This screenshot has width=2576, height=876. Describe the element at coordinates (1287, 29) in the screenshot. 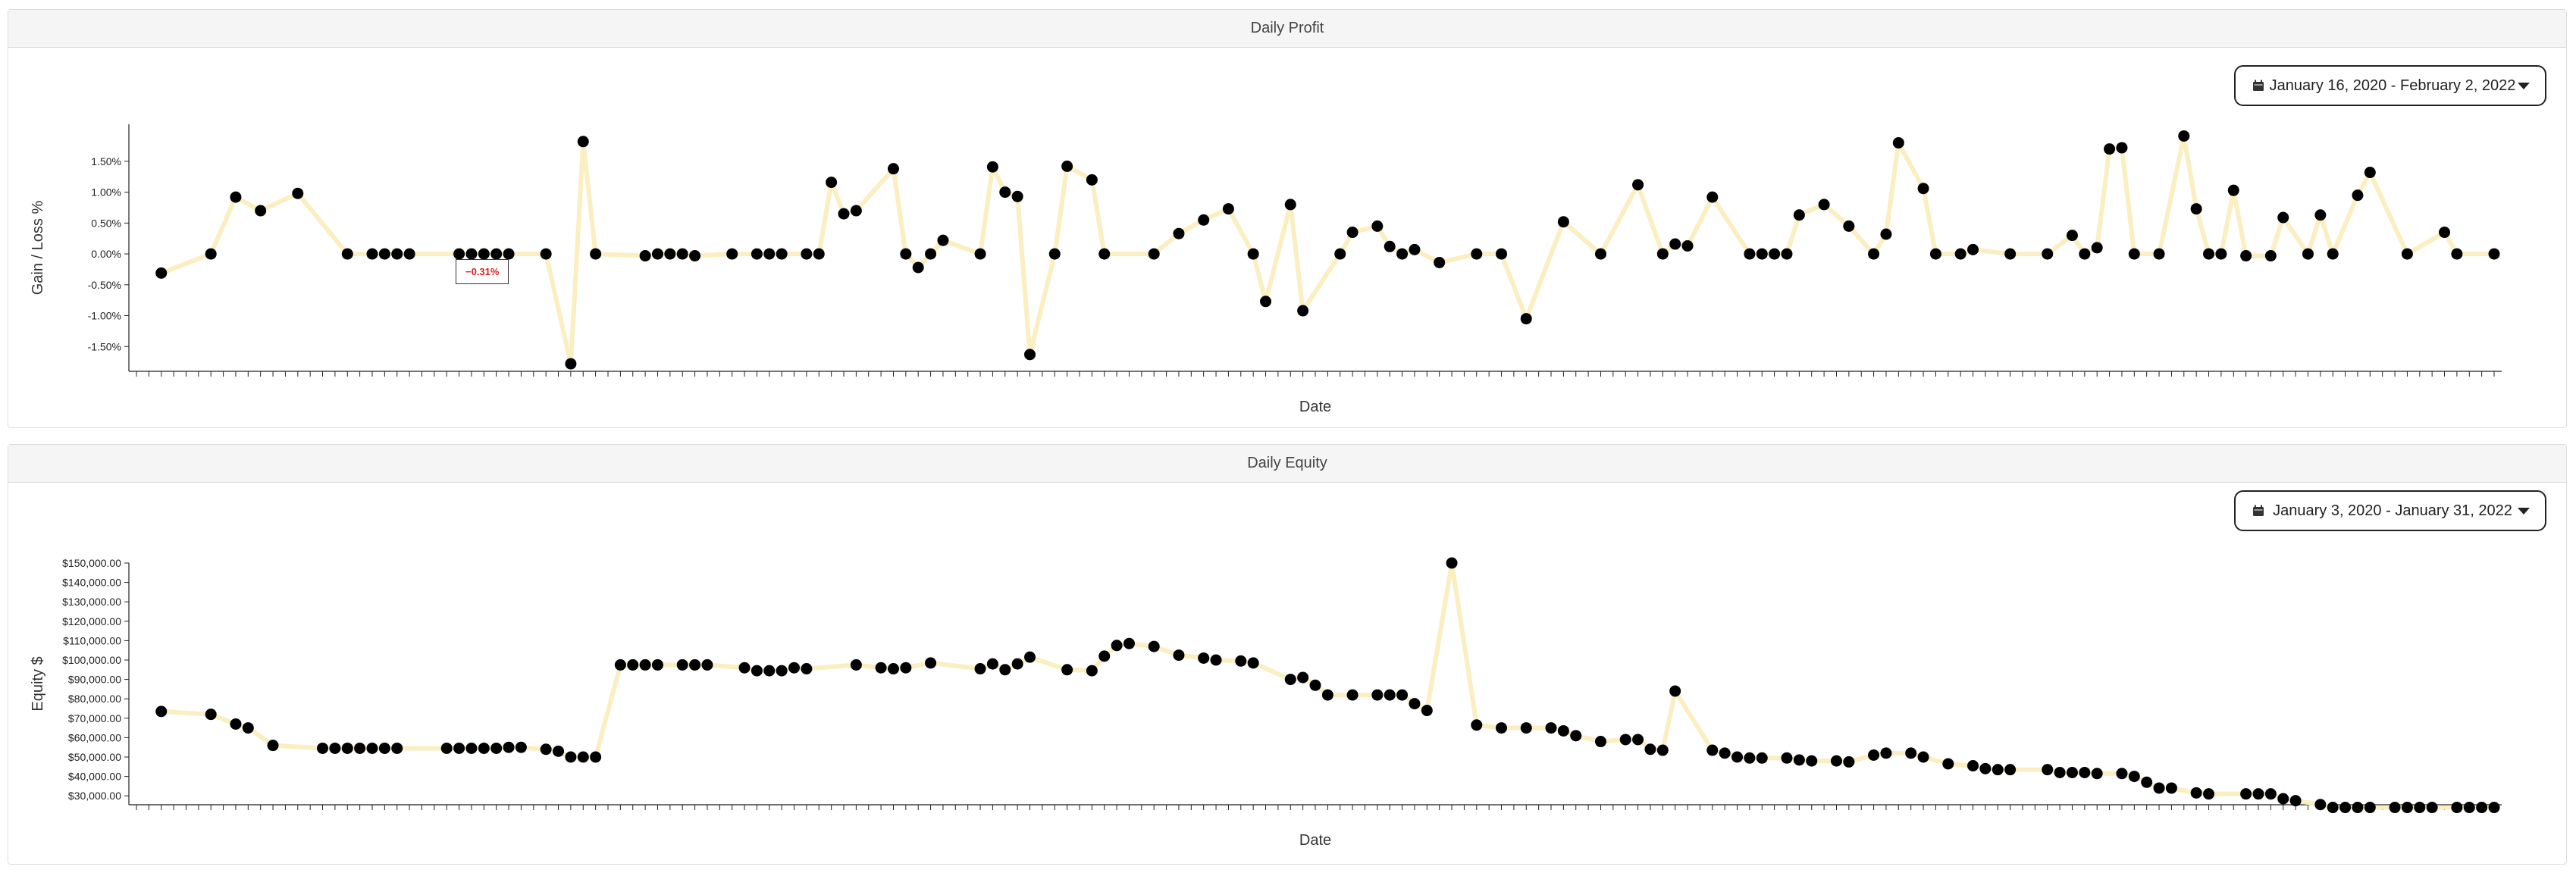

I see `panel-title: Daily Profit` at that location.